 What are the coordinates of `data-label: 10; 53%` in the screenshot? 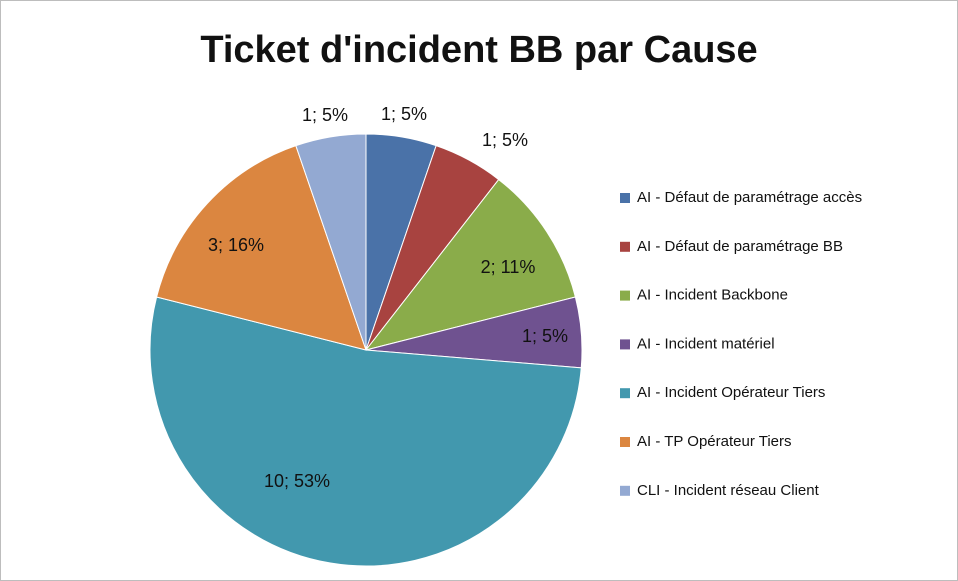 It's located at (297, 481).